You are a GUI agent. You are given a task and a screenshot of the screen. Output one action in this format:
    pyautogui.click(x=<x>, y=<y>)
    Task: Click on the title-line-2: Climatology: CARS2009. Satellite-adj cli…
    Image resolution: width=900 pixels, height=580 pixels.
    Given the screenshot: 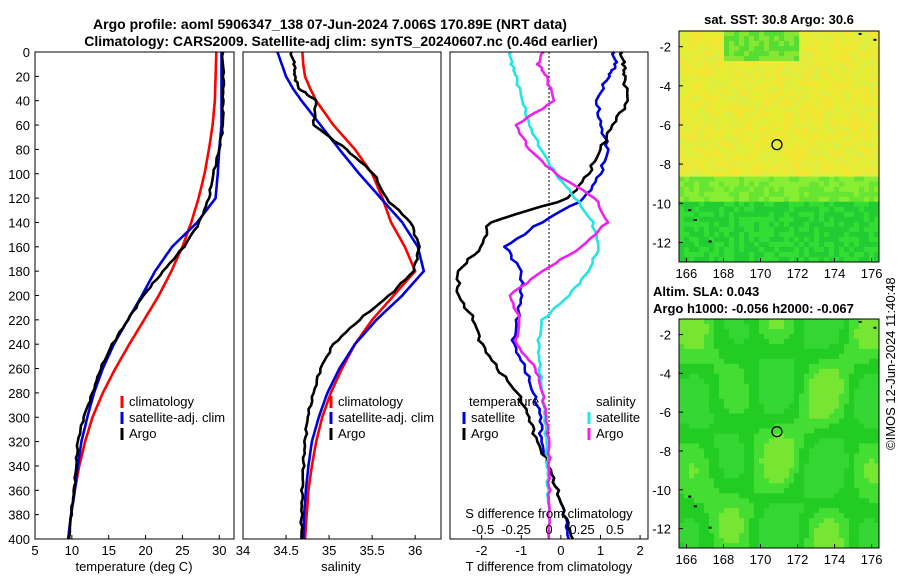 What is the action you would take?
    pyautogui.click(x=341, y=41)
    